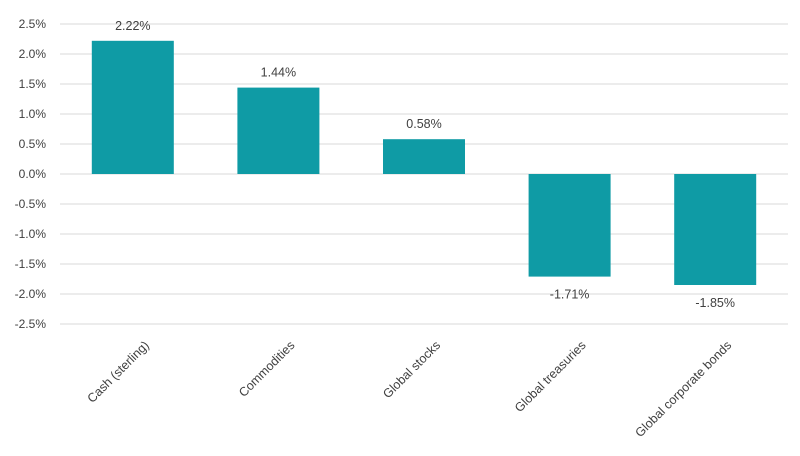  What do you see at coordinates (550, 376) in the screenshot?
I see `x-category-label: Global treasuries` at bounding box center [550, 376].